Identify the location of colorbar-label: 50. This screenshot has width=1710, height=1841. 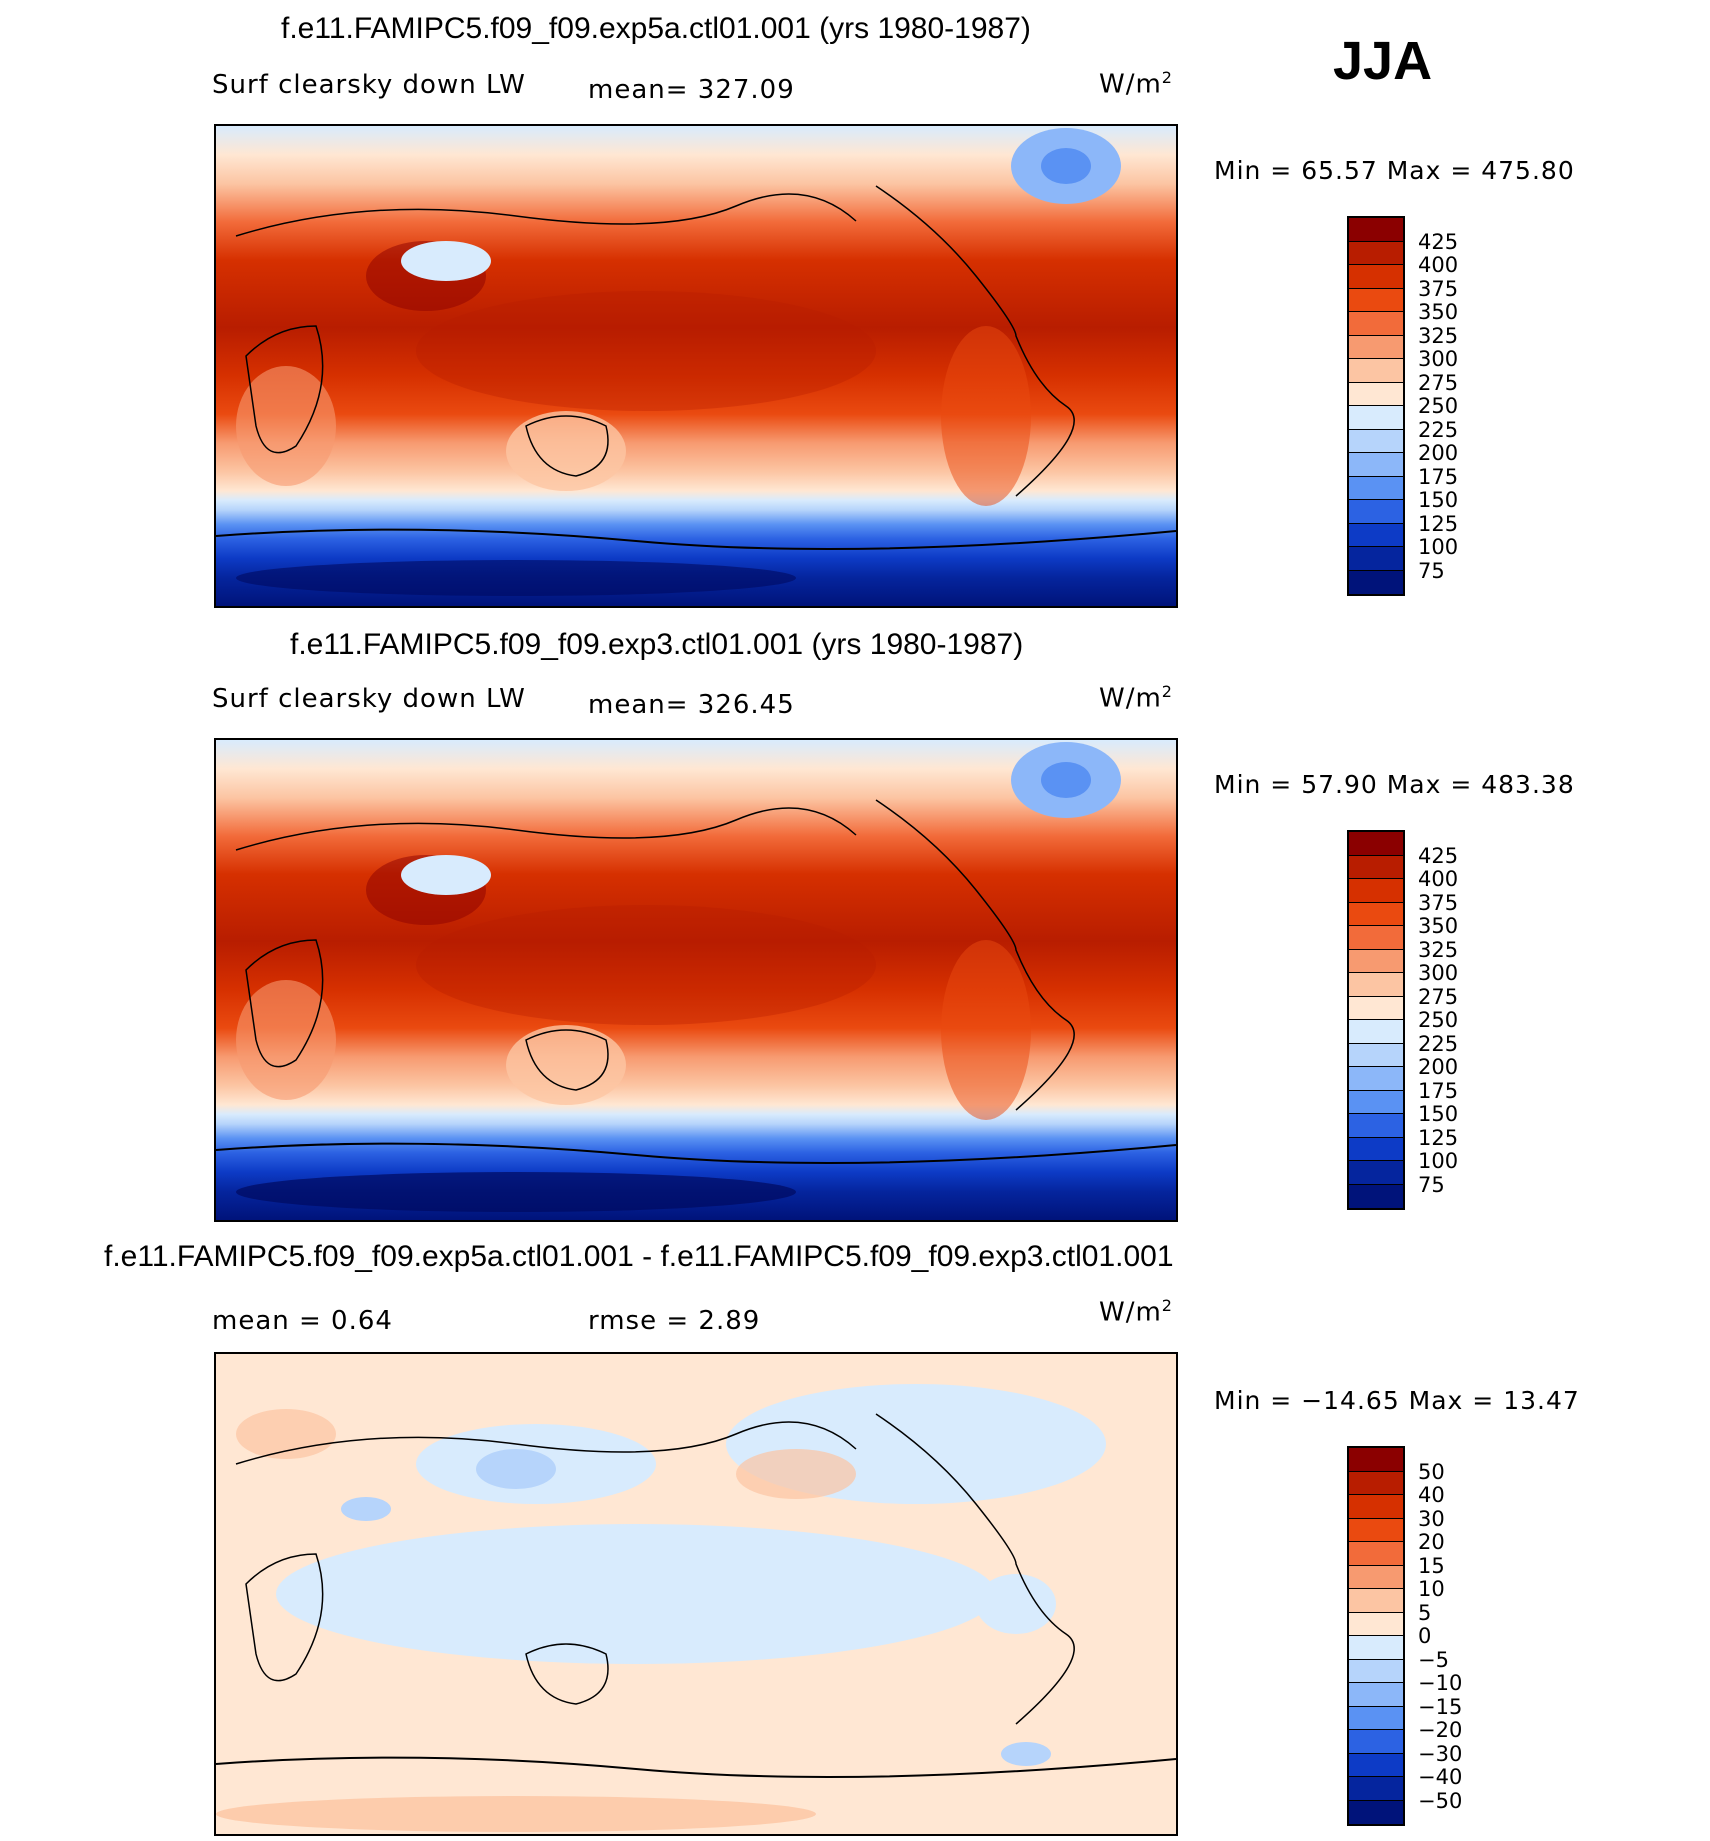
(1431, 1471).